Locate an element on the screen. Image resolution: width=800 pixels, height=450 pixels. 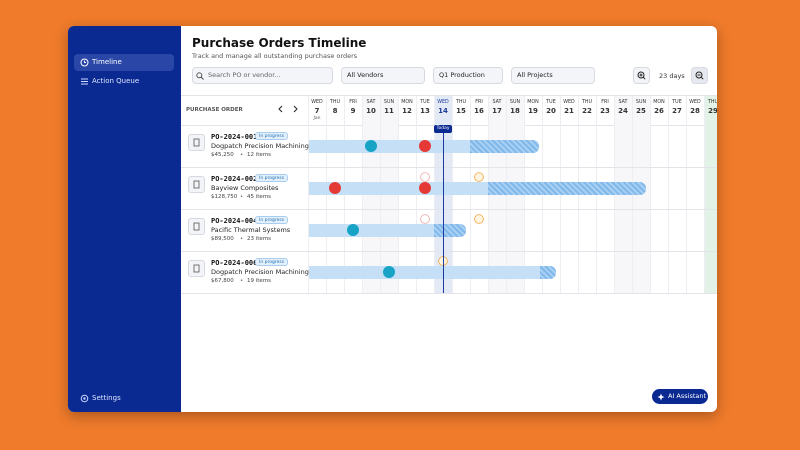
day-number: 16 is located at coordinates (479, 111).